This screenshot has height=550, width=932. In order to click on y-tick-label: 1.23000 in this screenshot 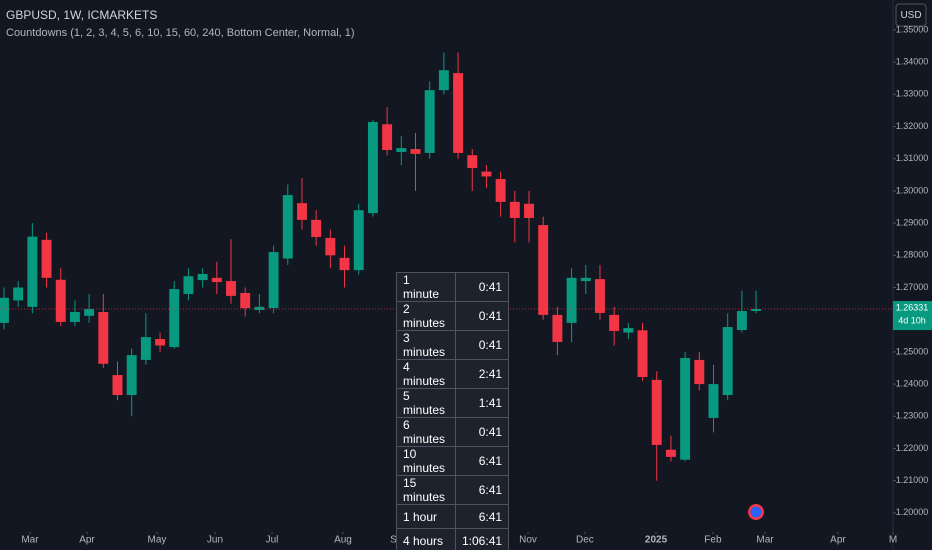, I will do `click(912, 416)`.